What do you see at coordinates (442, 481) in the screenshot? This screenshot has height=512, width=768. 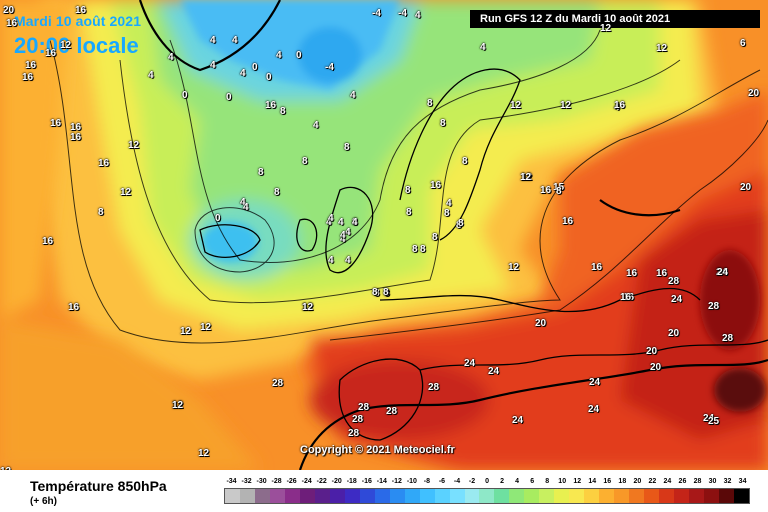 I see `scale-tick-label: -6` at bounding box center [442, 481].